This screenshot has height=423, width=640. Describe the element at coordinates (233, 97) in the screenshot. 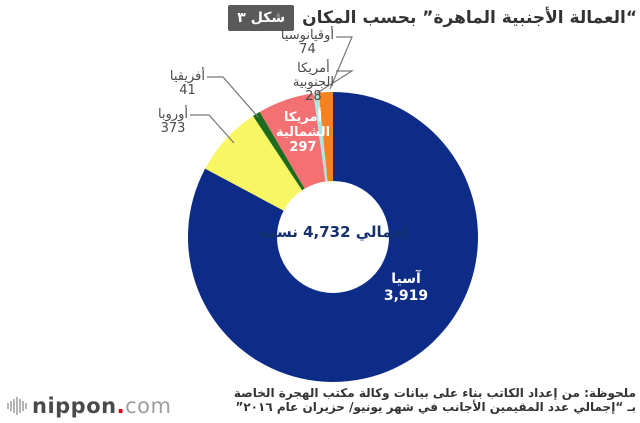

I see `leader-line-africa` at that location.